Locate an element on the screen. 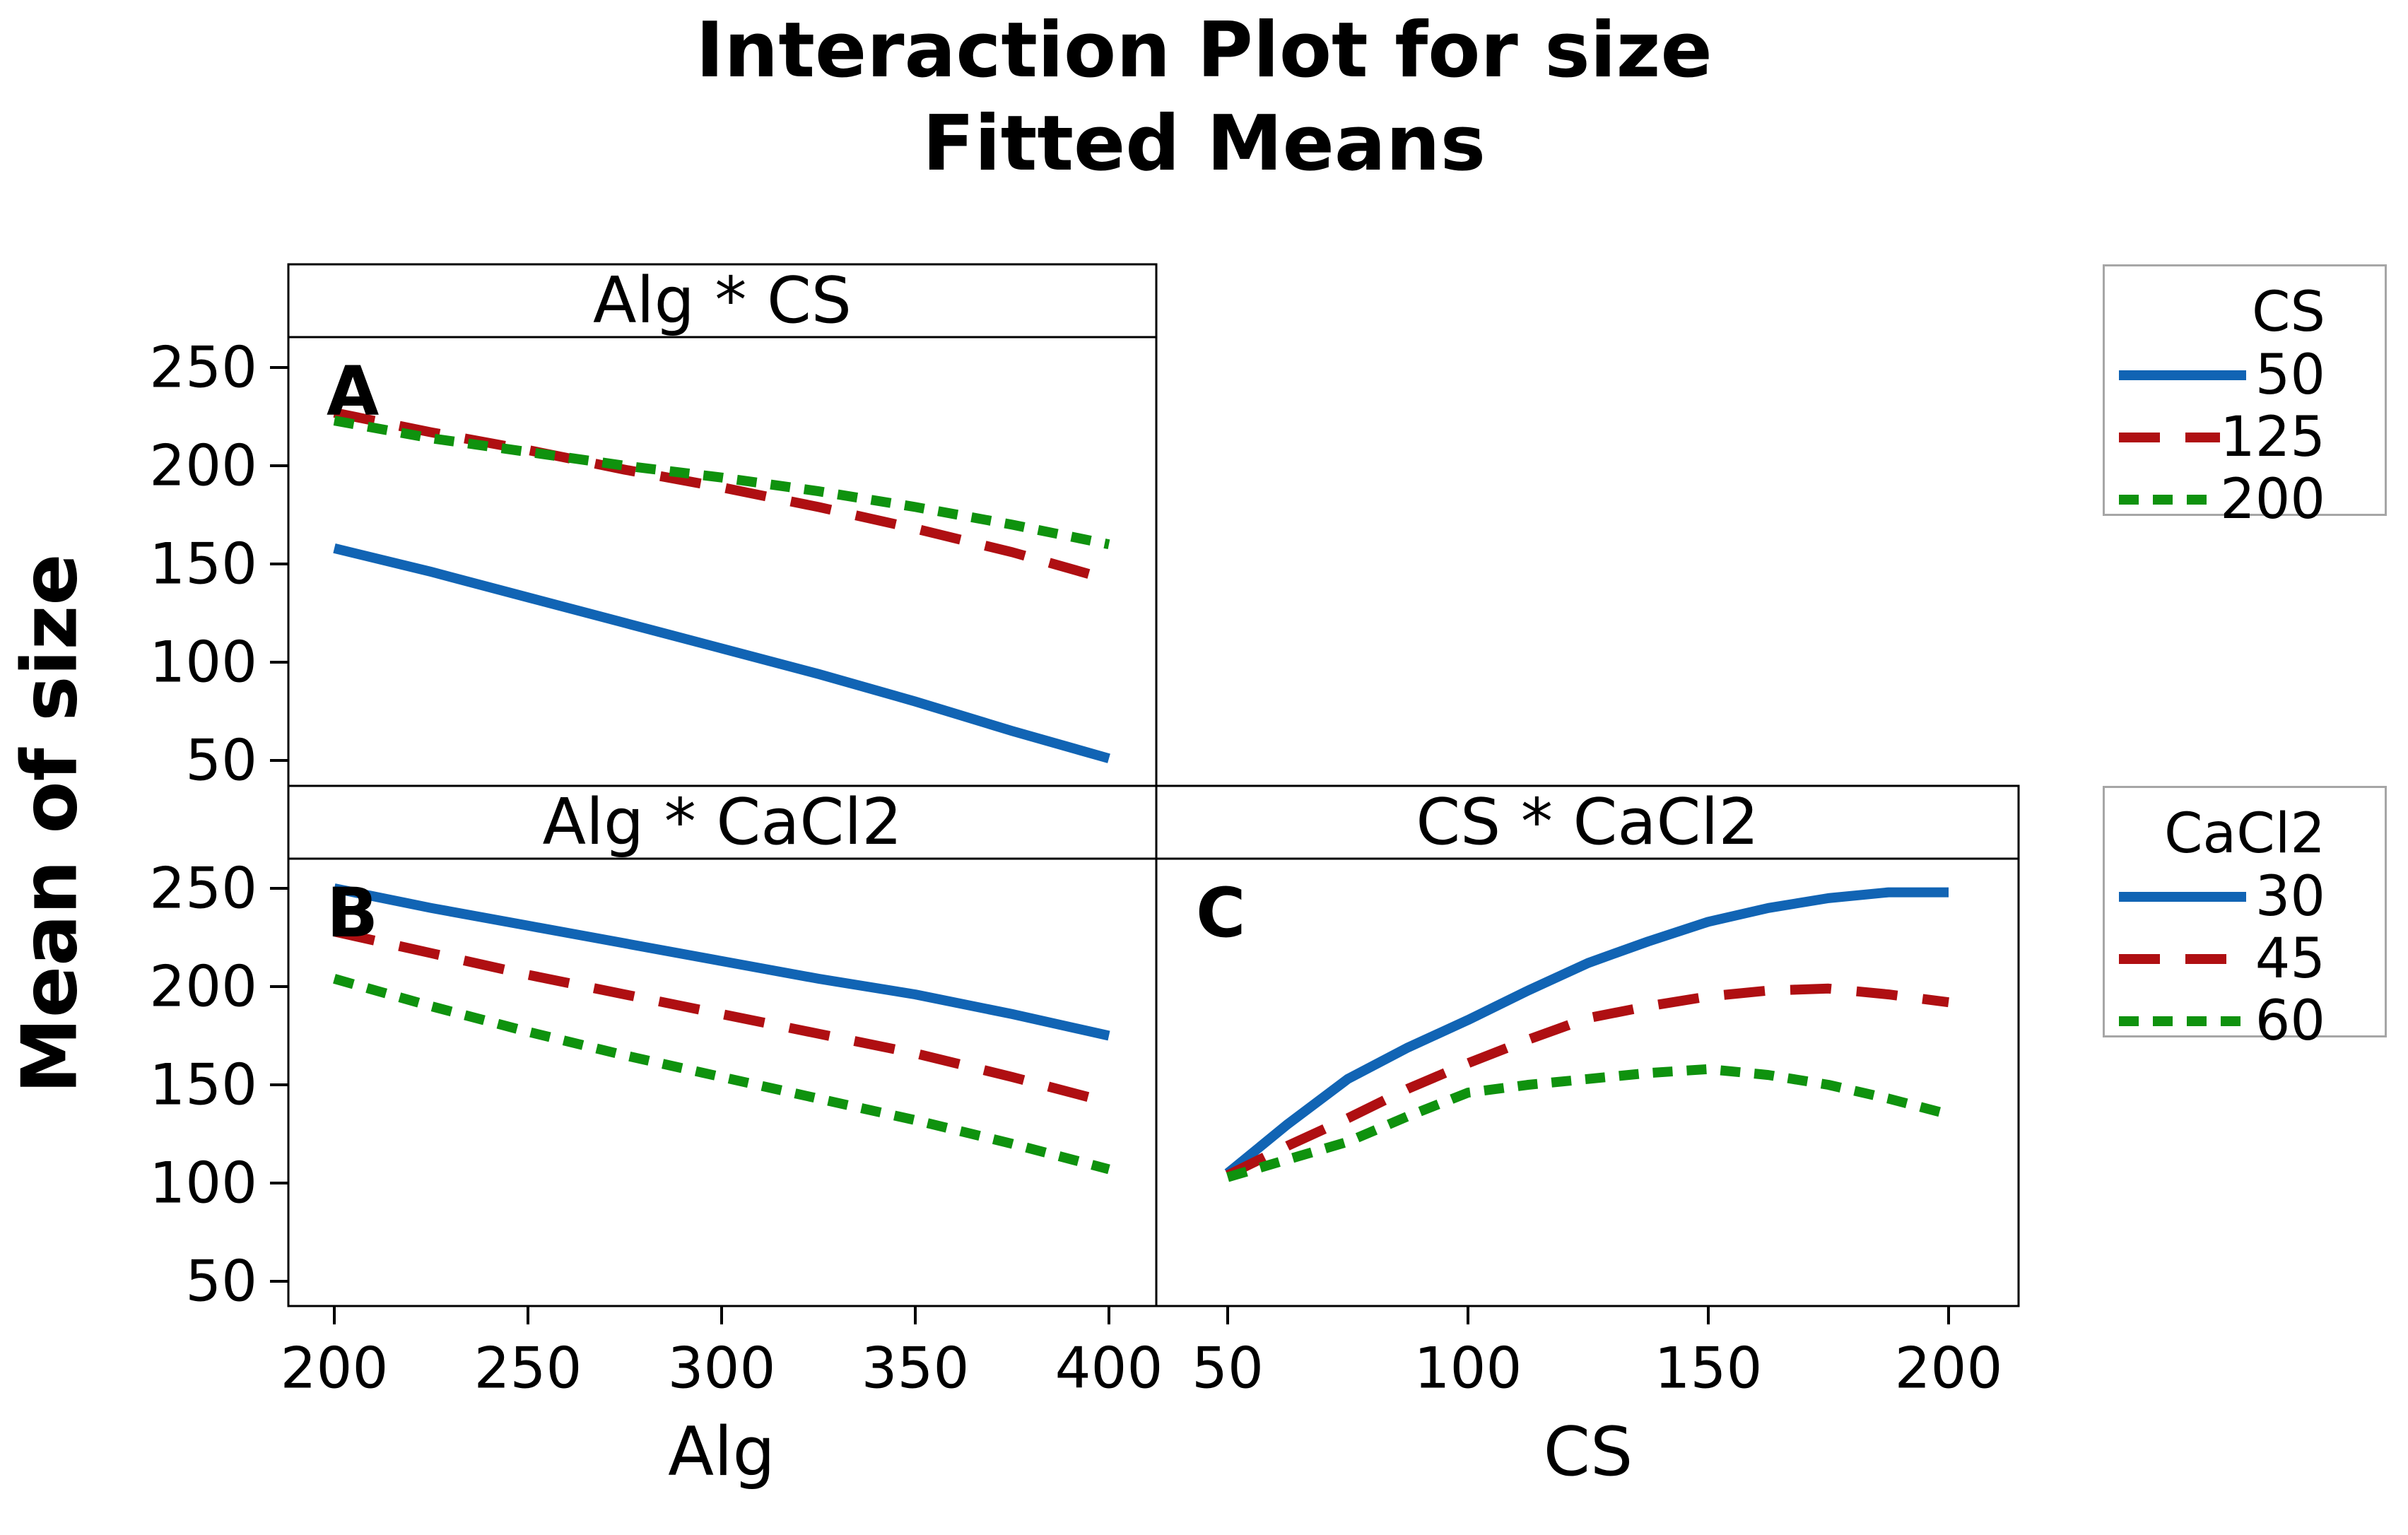 This screenshot has height=1535, width=2408. x-tick-label: 400 is located at coordinates (1109, 1368).